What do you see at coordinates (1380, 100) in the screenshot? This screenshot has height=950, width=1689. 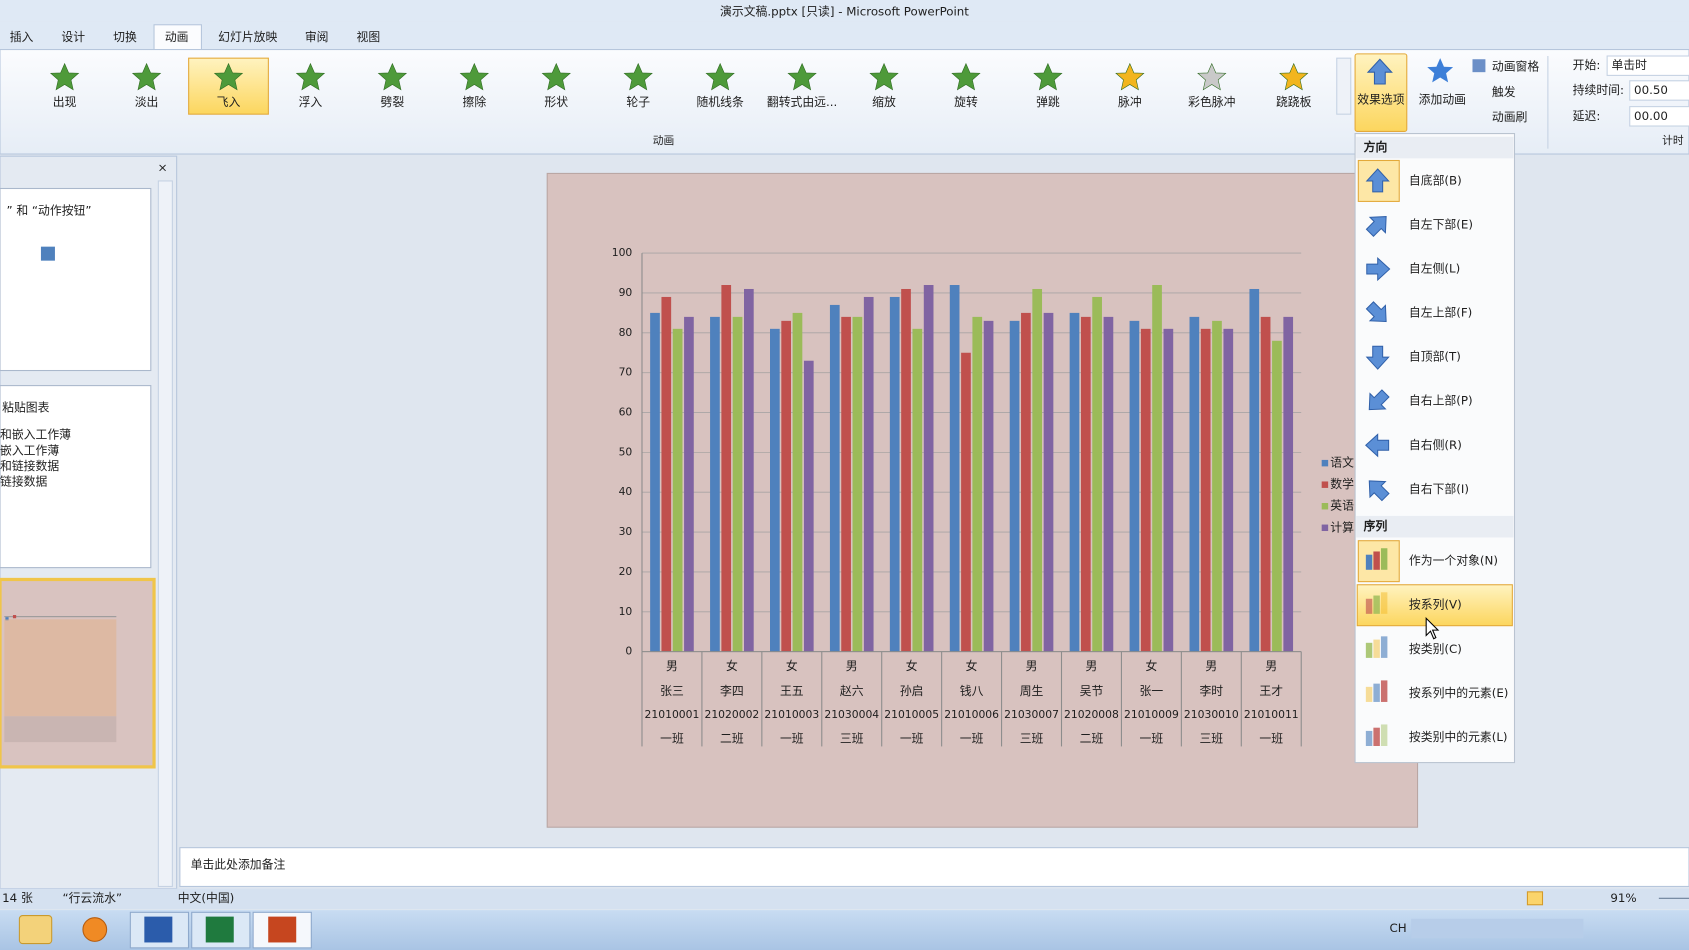 I see `effect-options-label: 效果选项` at bounding box center [1380, 100].